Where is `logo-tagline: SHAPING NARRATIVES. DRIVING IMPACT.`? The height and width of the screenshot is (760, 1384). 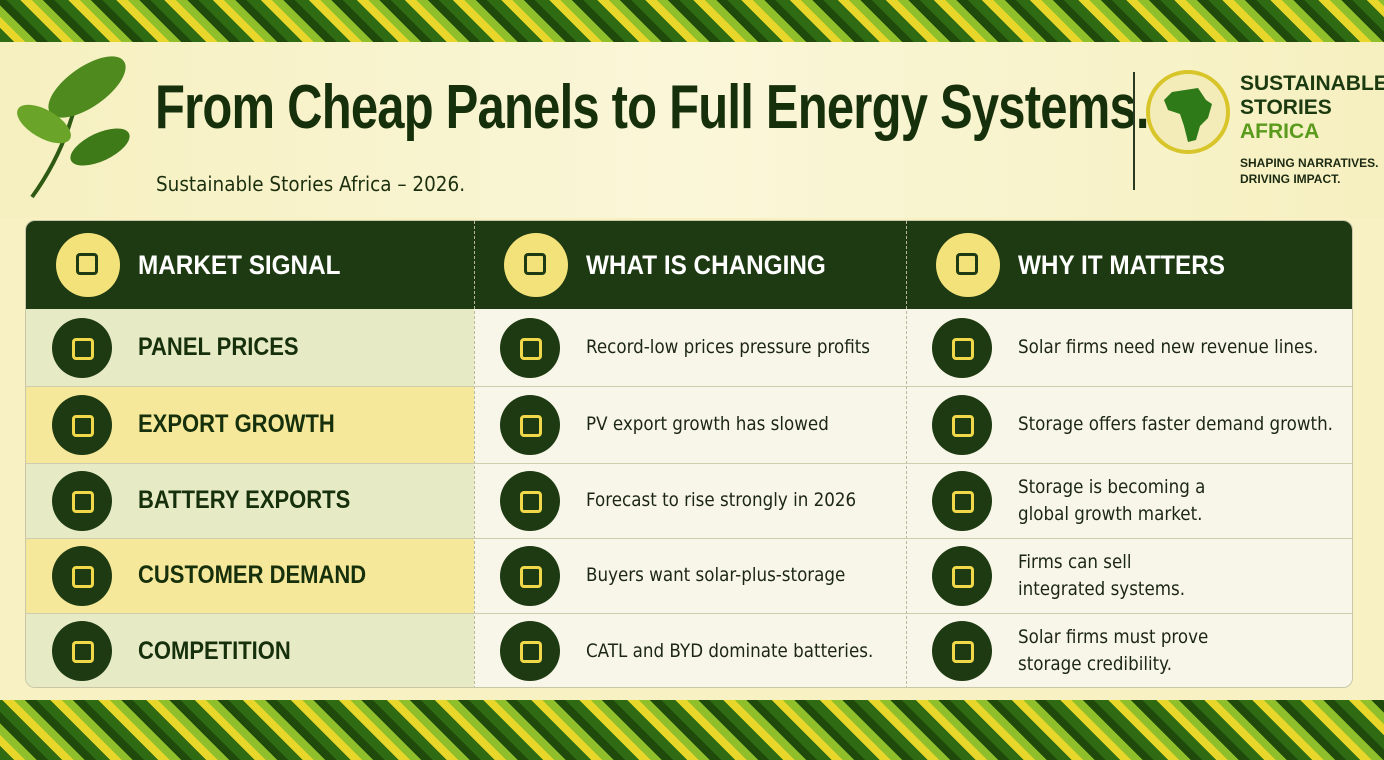
logo-tagline: SHAPING NARRATIVES. DRIVING IMPACT. is located at coordinates (1309, 171).